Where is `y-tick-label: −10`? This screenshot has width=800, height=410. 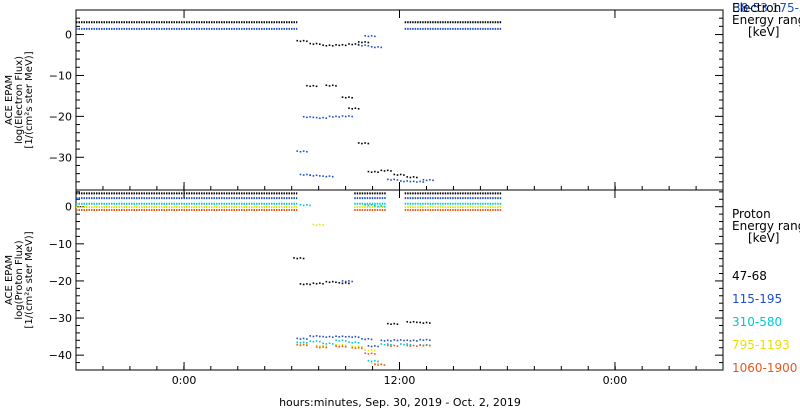
y-tick-label: −10 is located at coordinates (60, 244).